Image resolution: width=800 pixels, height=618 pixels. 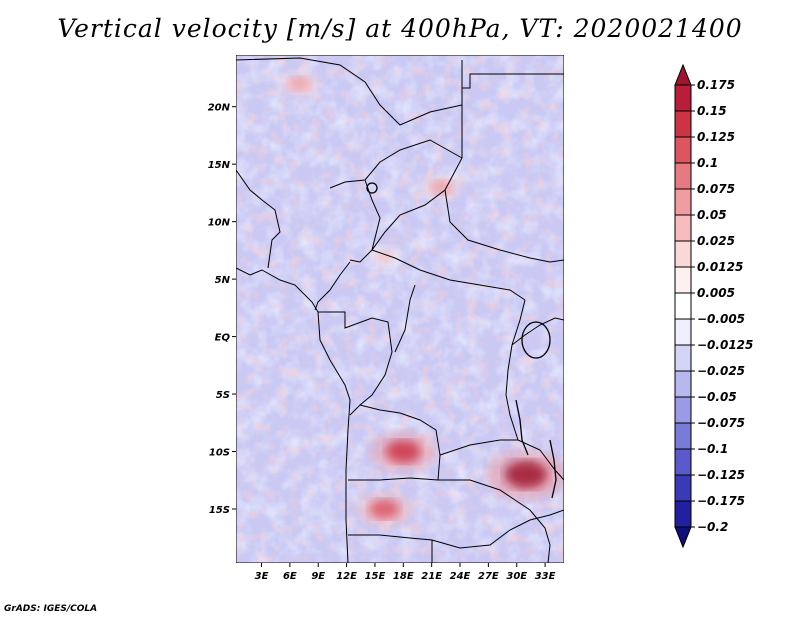 What do you see at coordinates (721, 501) in the screenshot?
I see `colorbar-label: −0.175` at bounding box center [721, 501].